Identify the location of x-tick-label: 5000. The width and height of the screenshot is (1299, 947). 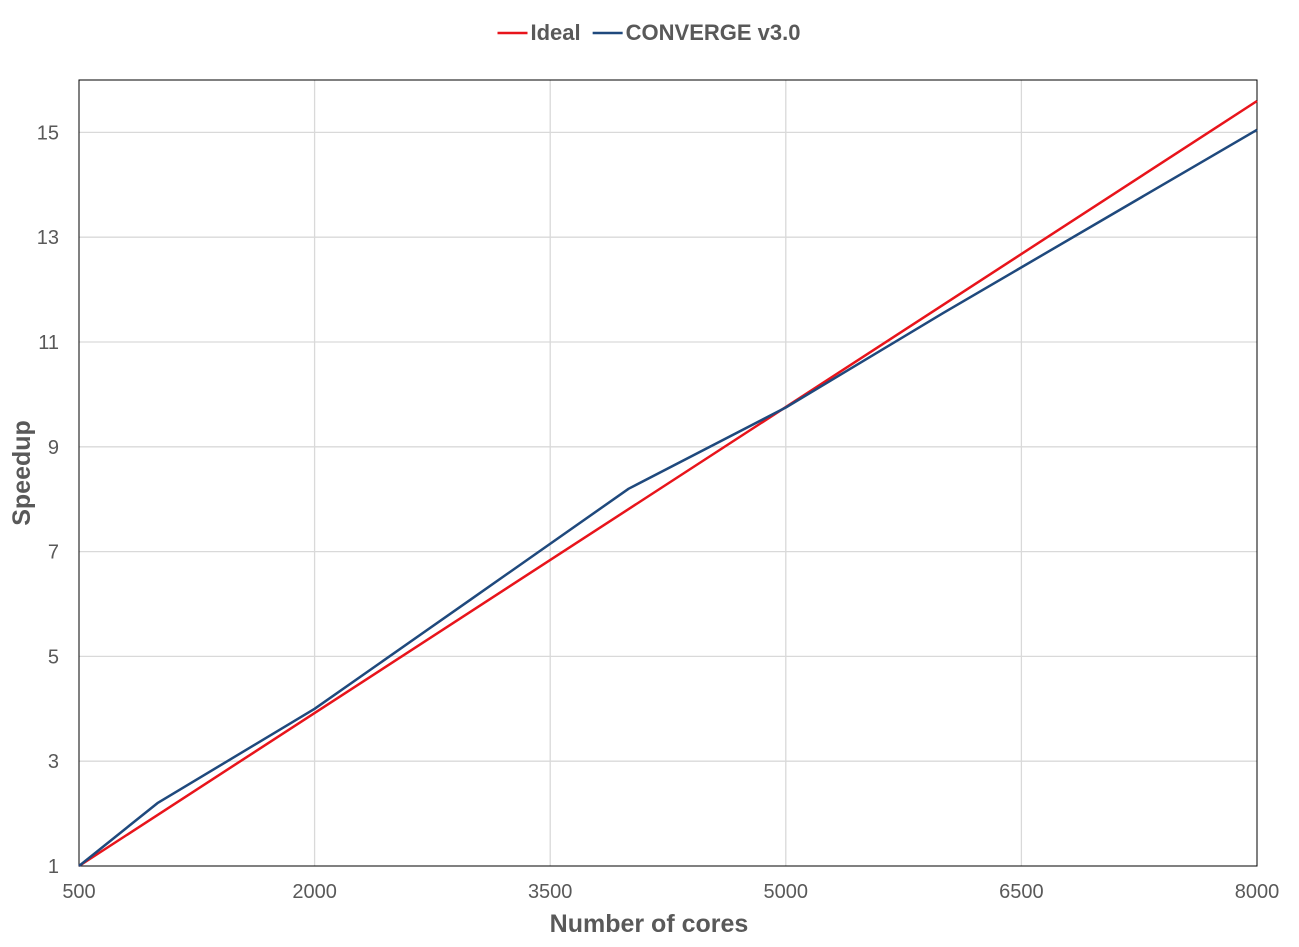
(786, 892).